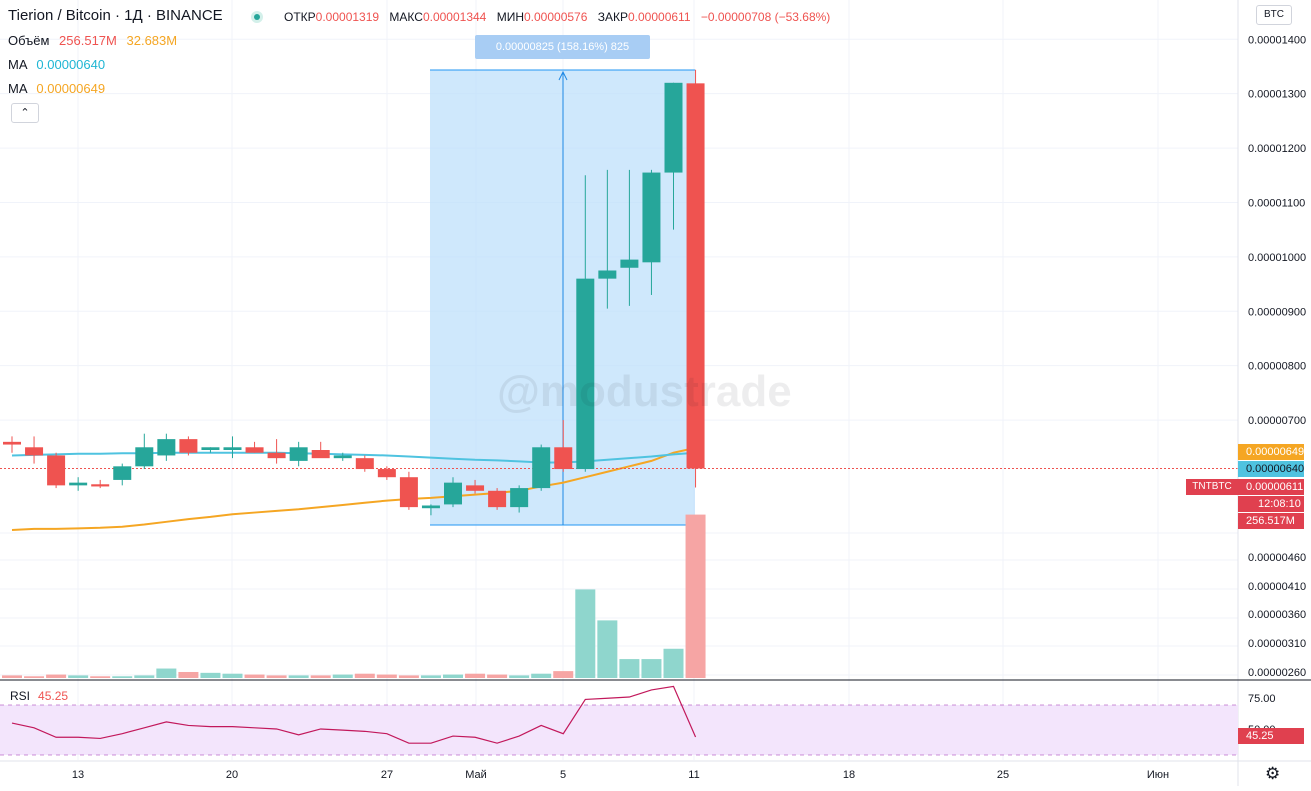 This screenshot has height=791, width=1311. Describe the element at coordinates (20, 696) in the screenshot. I see `rsi-label: RSI` at that location.